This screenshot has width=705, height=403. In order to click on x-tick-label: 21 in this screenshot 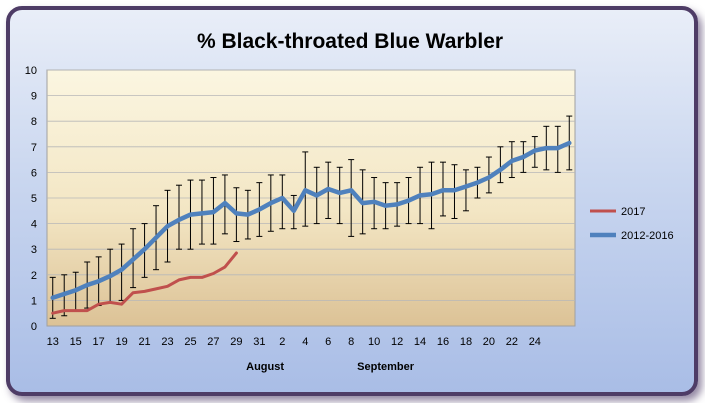, I will do `click(144, 342)`.